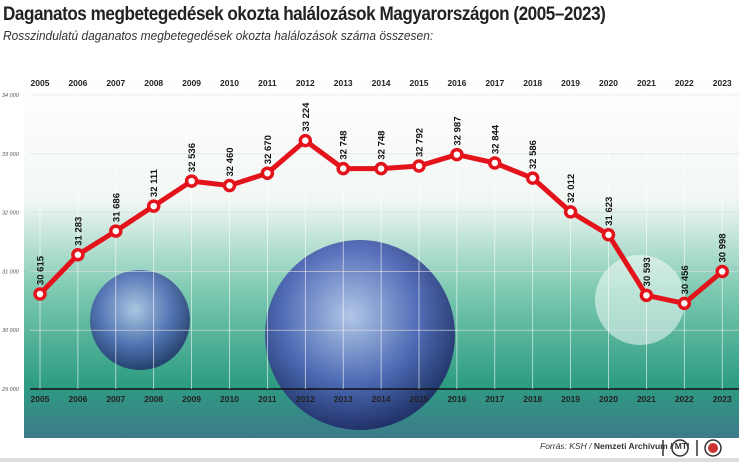 This screenshot has width=739, height=462. What do you see at coordinates (456, 83) in the screenshot?
I see `x-tick-label-top: 2016` at bounding box center [456, 83].